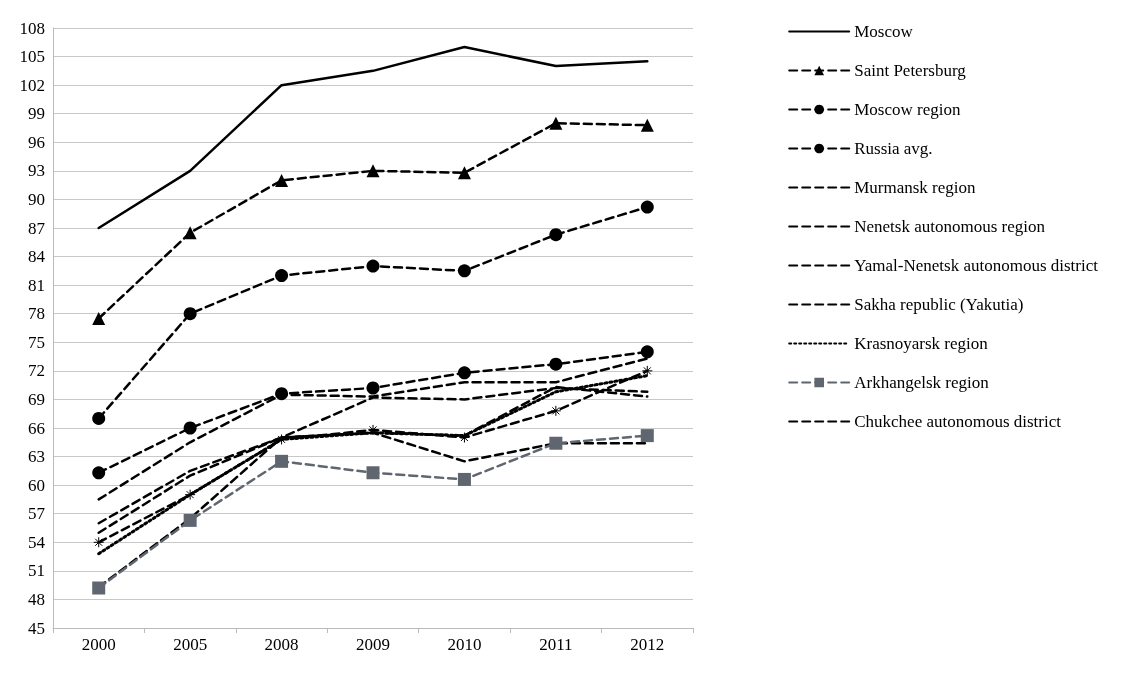  What do you see at coordinates (36, 399) in the screenshot?
I see `y-tick-label: 69` at bounding box center [36, 399].